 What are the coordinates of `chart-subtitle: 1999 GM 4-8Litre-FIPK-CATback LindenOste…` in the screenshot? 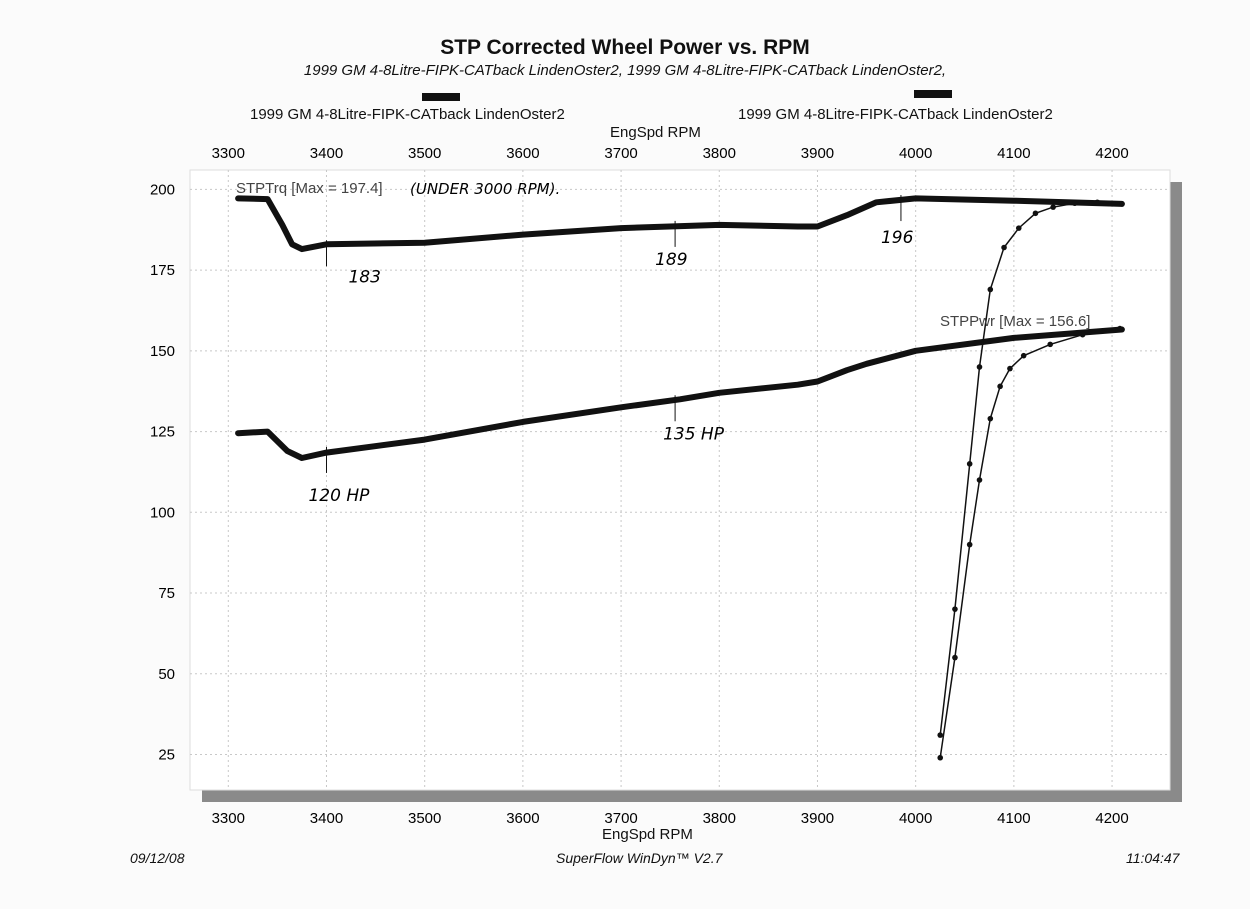 It's located at (625, 70).